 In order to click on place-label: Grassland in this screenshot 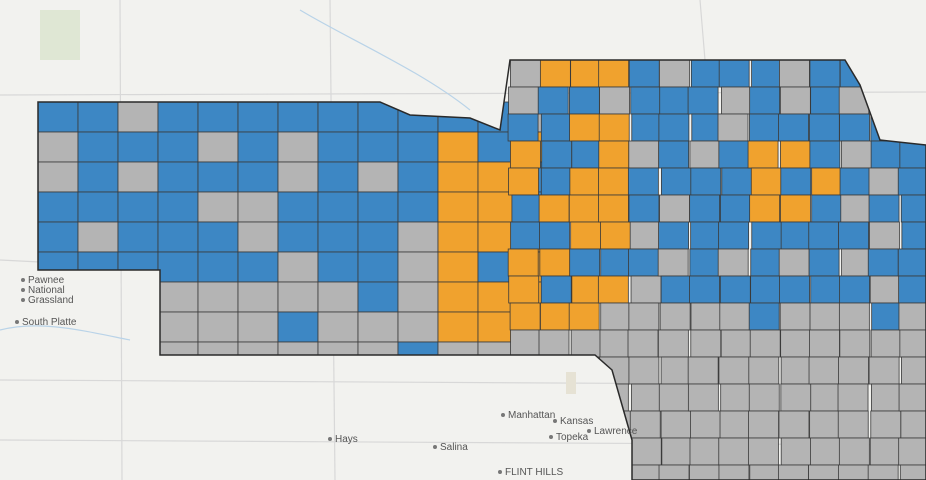, I will do `click(51, 300)`.